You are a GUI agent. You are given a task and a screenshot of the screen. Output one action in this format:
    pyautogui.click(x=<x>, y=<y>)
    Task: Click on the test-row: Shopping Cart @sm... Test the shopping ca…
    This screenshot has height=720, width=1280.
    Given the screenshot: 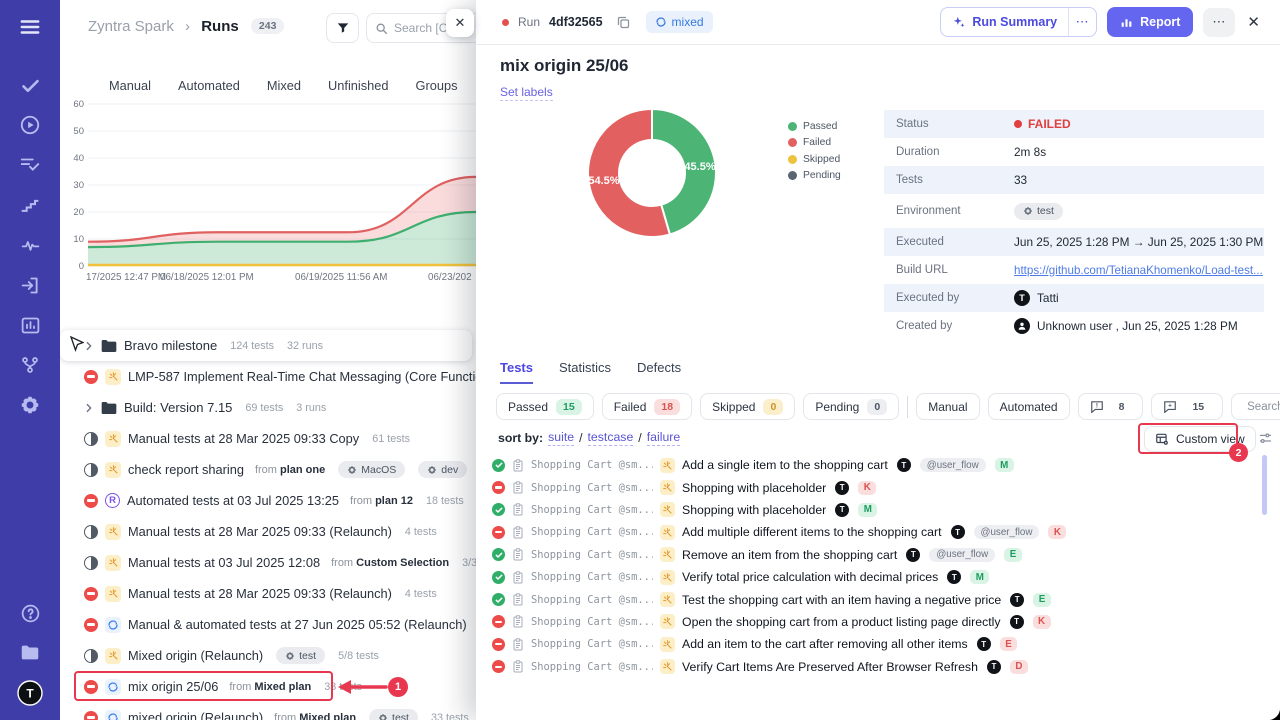 What is the action you would take?
    pyautogui.click(x=878, y=599)
    